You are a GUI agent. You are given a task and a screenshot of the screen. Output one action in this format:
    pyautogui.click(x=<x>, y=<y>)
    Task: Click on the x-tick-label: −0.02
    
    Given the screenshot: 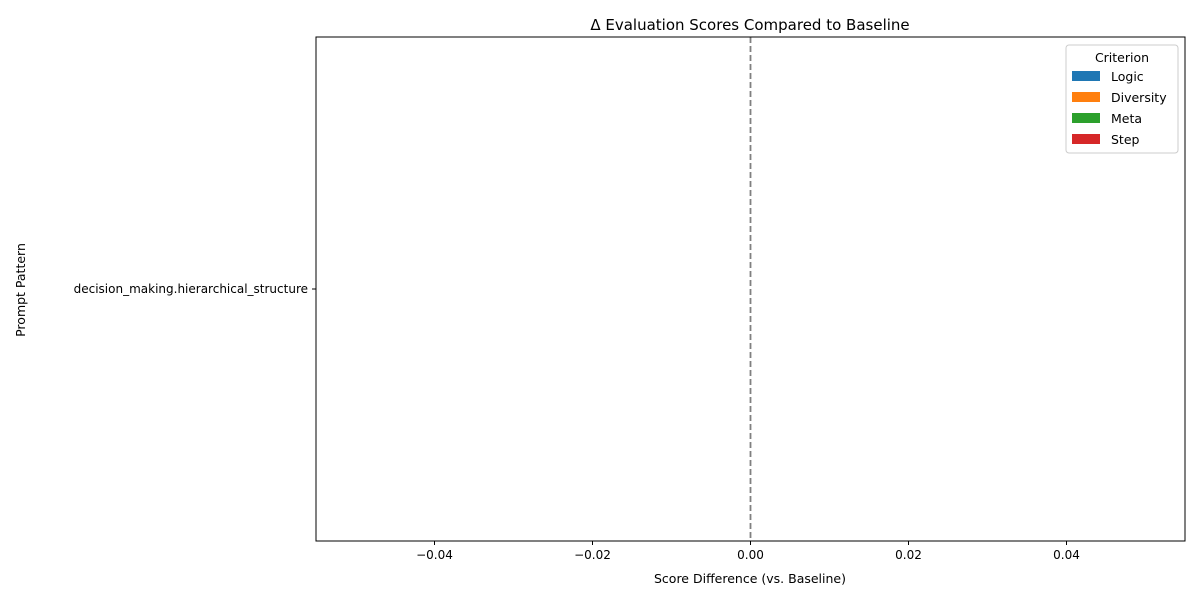 What is the action you would take?
    pyautogui.click(x=592, y=555)
    